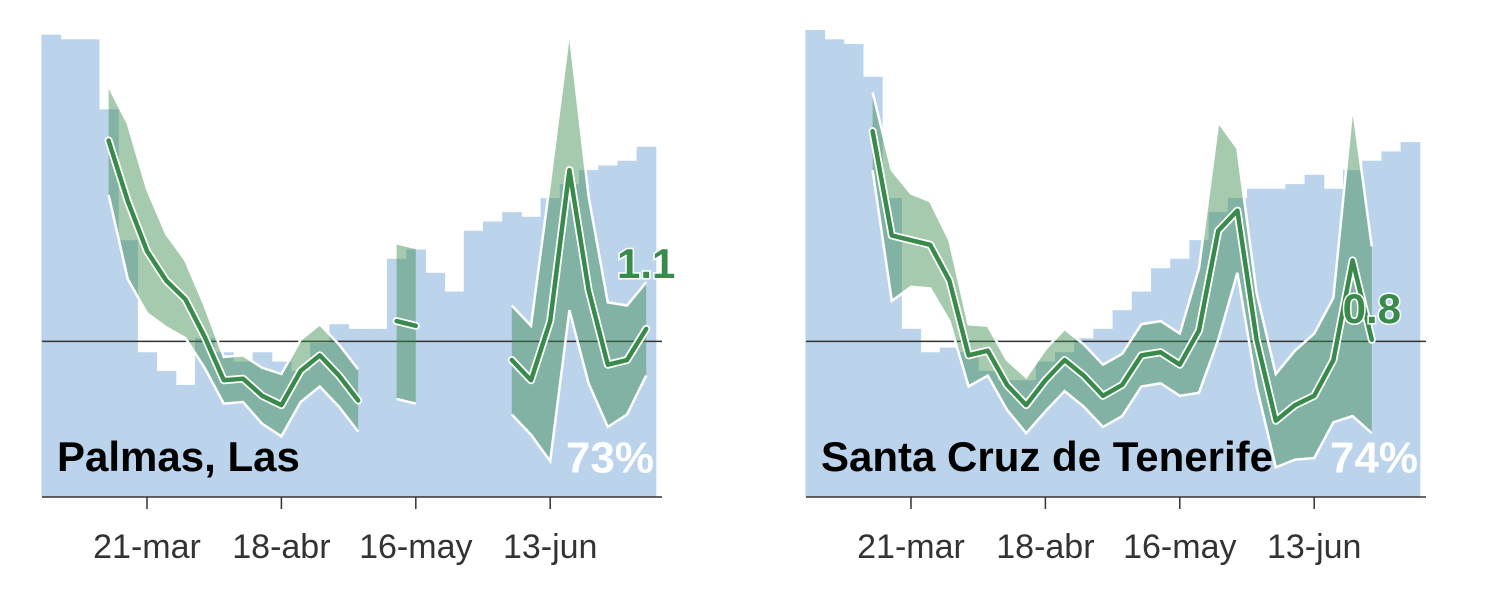  Describe the element at coordinates (1374, 458) in the screenshot. I see `percent-label: 74%` at that location.